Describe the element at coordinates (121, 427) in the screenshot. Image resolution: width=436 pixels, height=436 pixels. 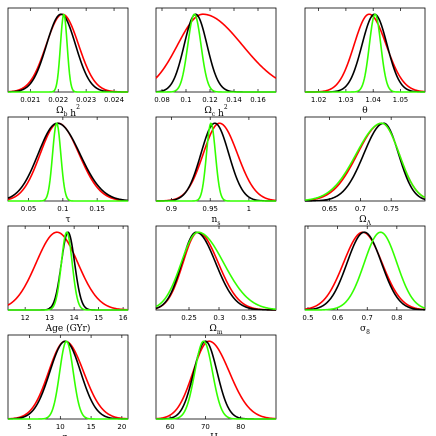
I see `x-tick-label: 20` at that location.